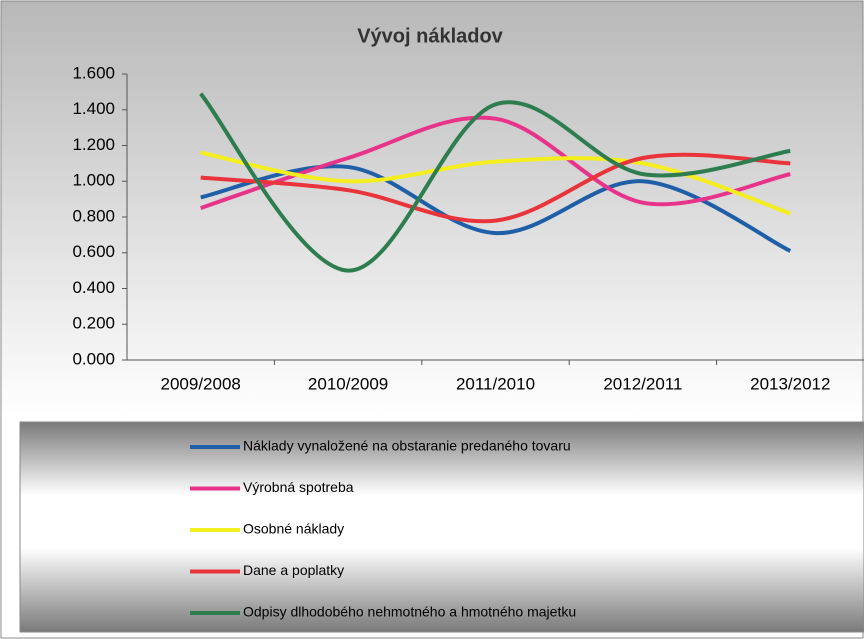 This screenshot has height=639, width=864. What do you see at coordinates (93, 144) in the screenshot?
I see `y-tick-label: 1.200` at bounding box center [93, 144].